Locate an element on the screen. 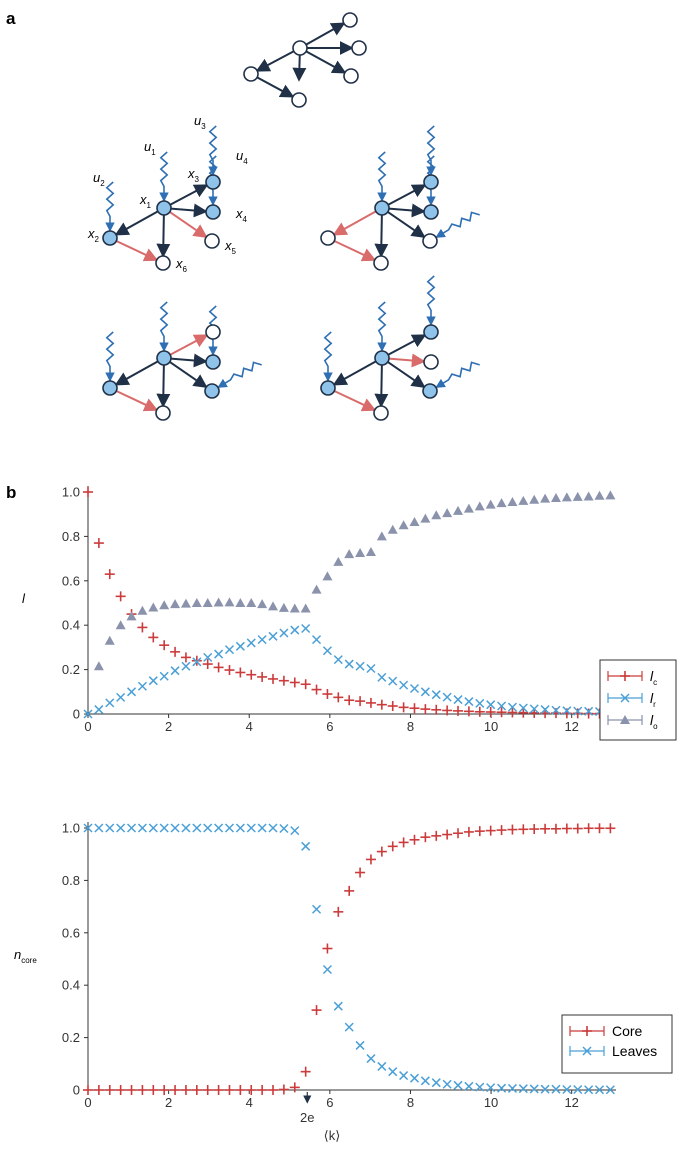 The width and height of the screenshot is (677, 1157). legend-box is located at coordinates (617, 1044).